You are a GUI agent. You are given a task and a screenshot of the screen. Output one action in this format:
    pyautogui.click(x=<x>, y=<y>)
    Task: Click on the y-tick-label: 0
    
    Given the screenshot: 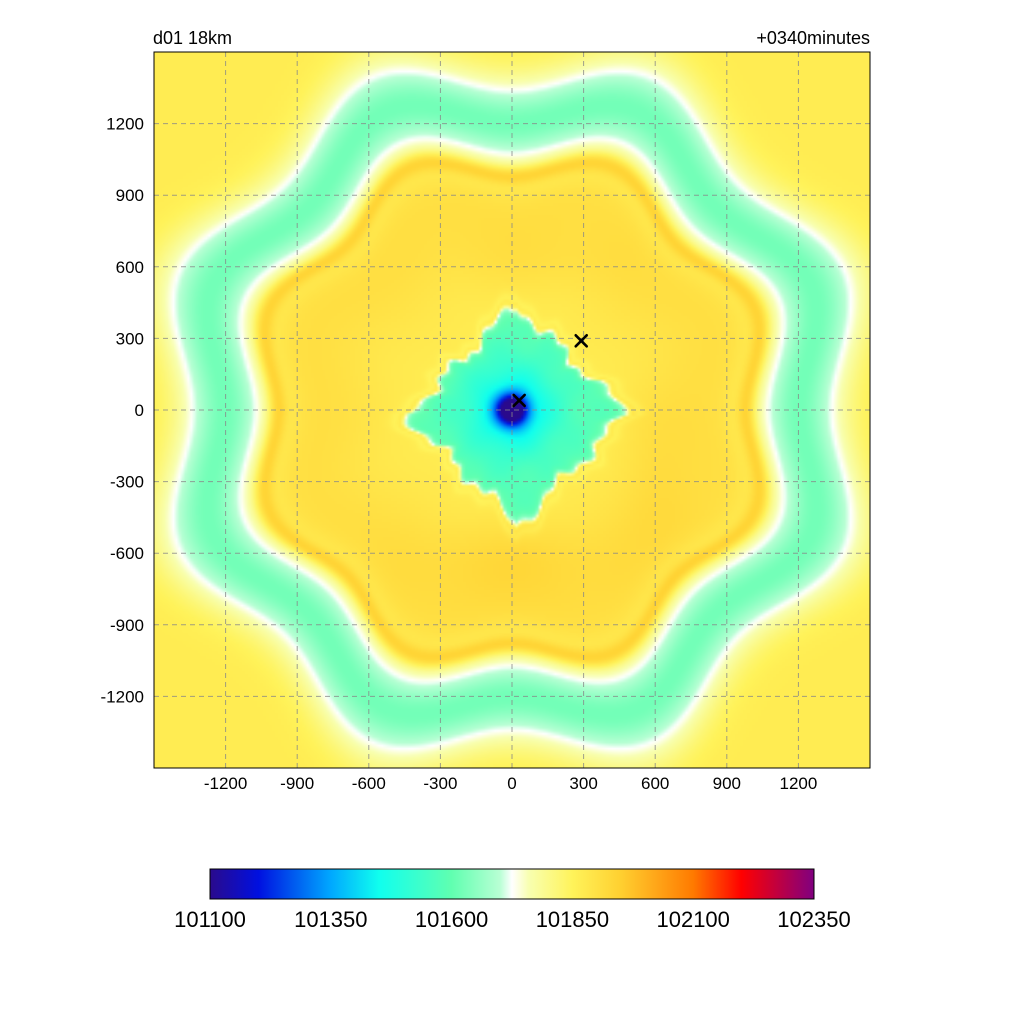 What is the action you would take?
    pyautogui.click(x=139, y=410)
    